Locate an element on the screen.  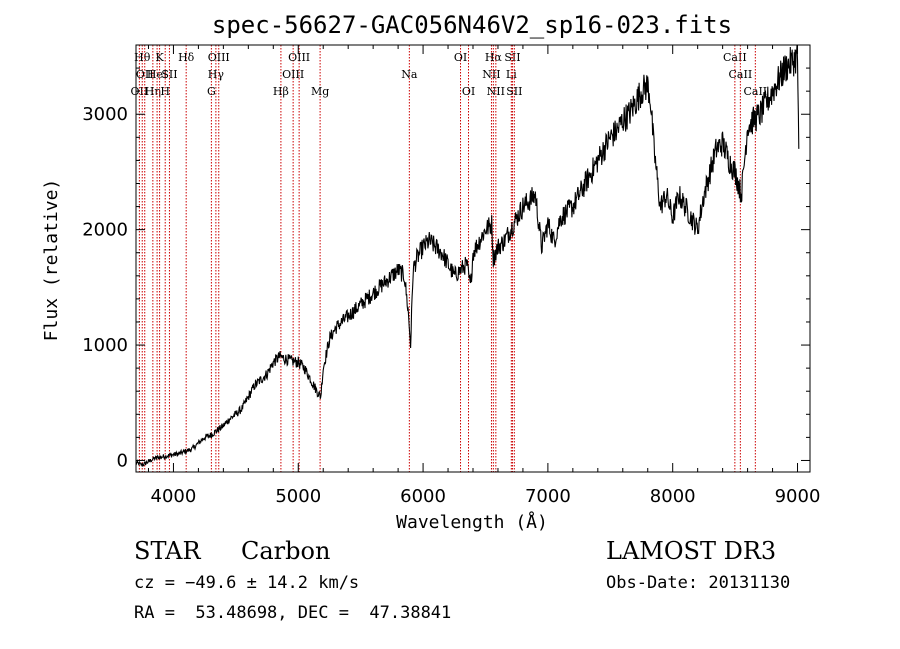
y-tick-label: 0 is located at coordinates (122, 460).